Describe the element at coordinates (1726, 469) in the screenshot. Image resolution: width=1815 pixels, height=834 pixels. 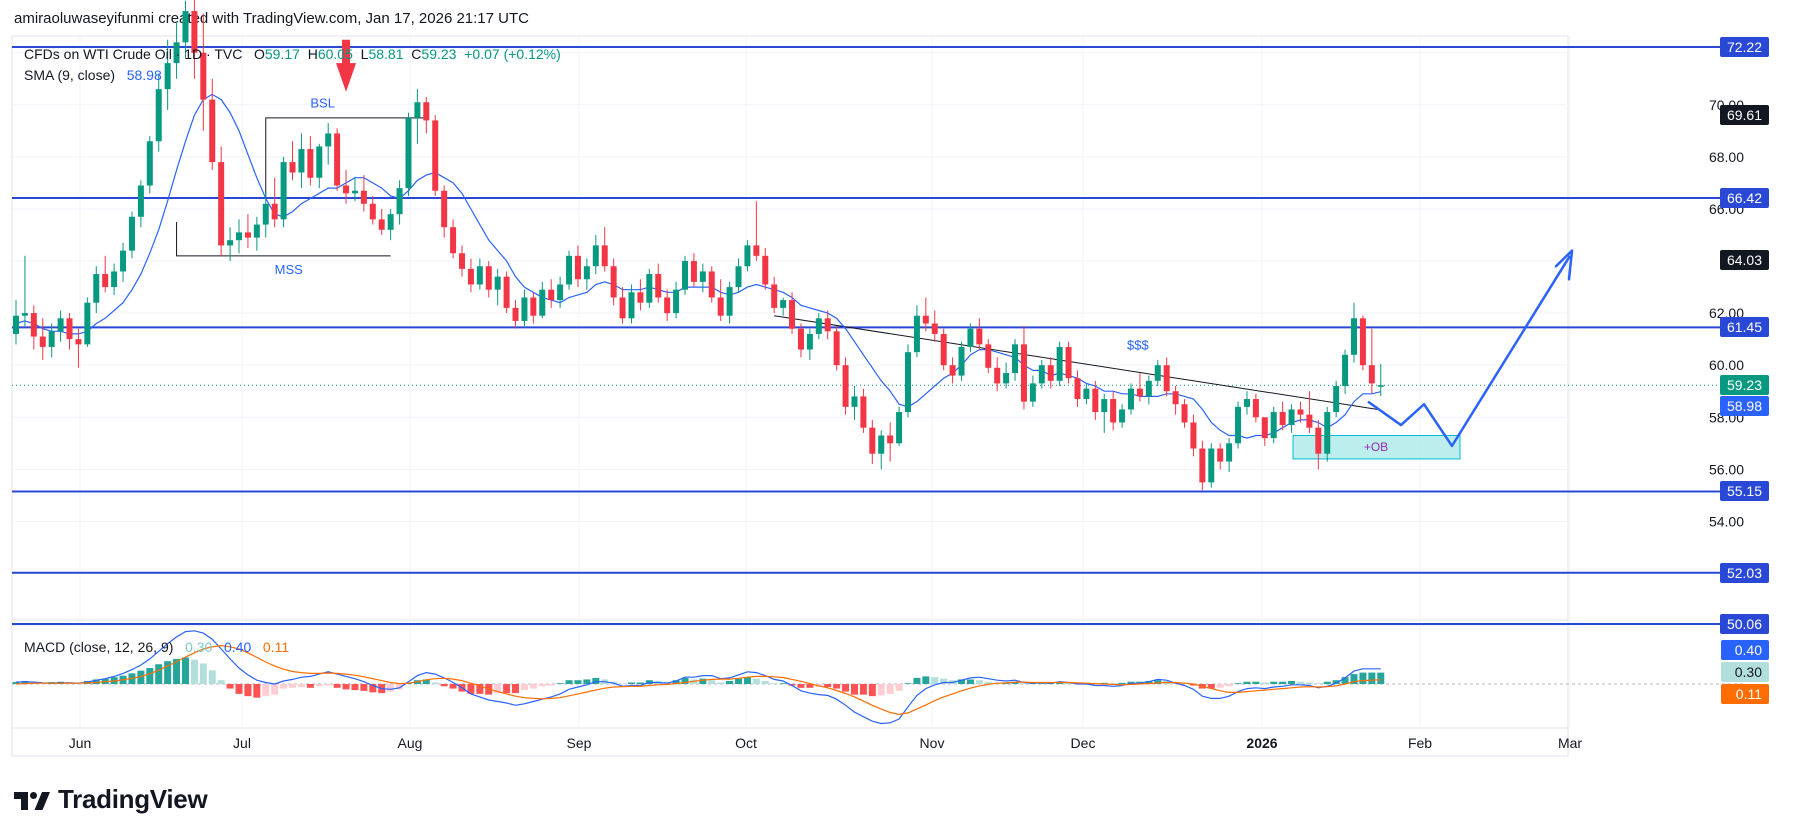
I see `price-axis-label: 56.00` at that location.